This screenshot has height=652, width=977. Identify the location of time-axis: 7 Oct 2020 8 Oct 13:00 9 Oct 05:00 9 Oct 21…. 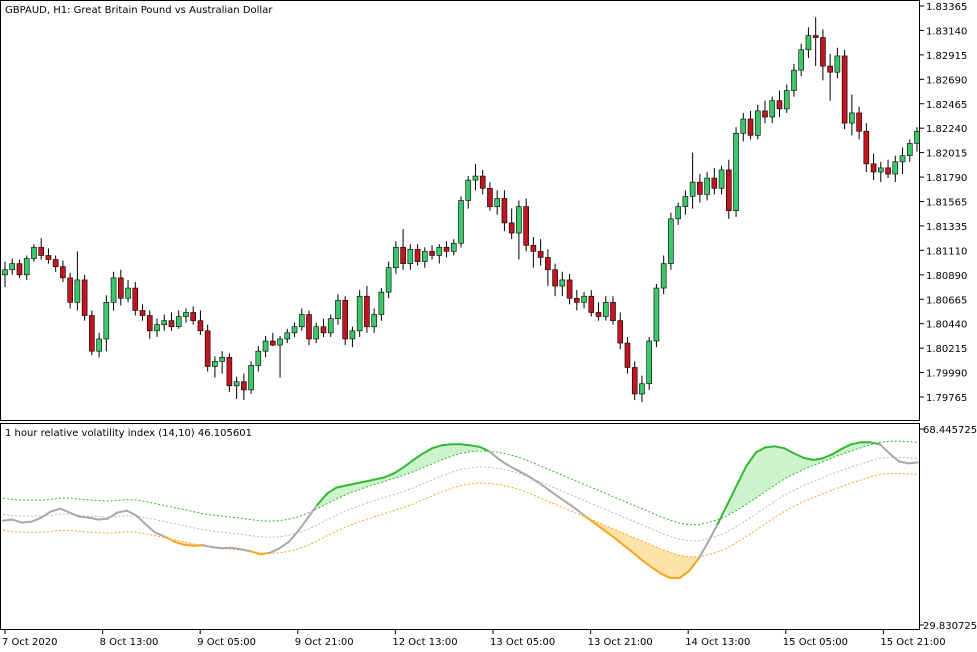
(474, 639).